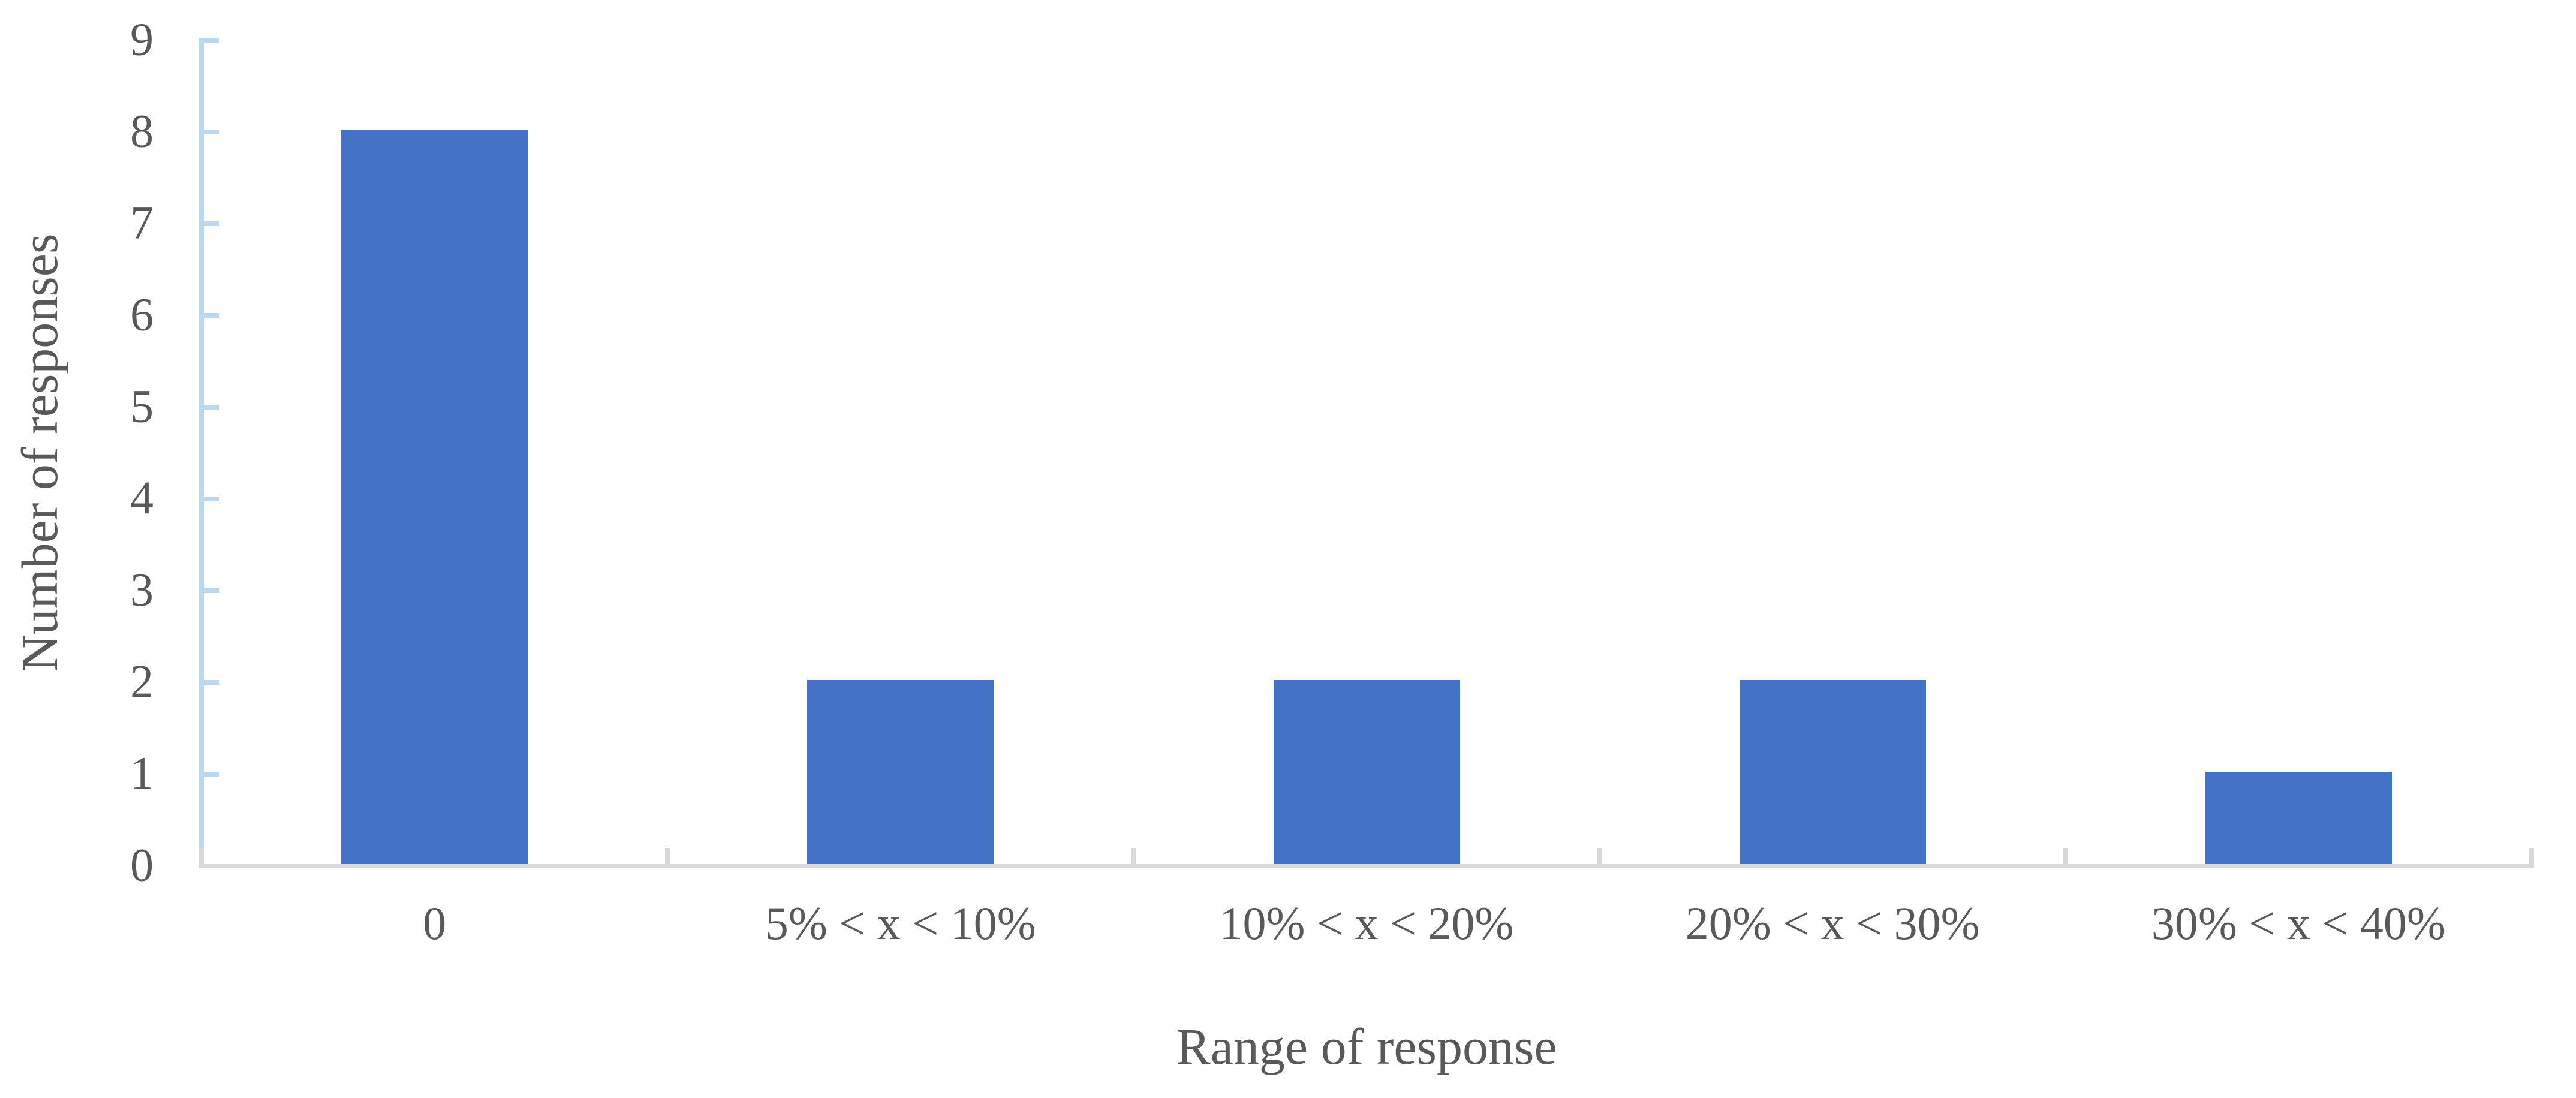 Image resolution: width=2576 pixels, height=1098 pixels. Describe the element at coordinates (142, 773) in the screenshot. I see `y-tick-label: 1` at that location.